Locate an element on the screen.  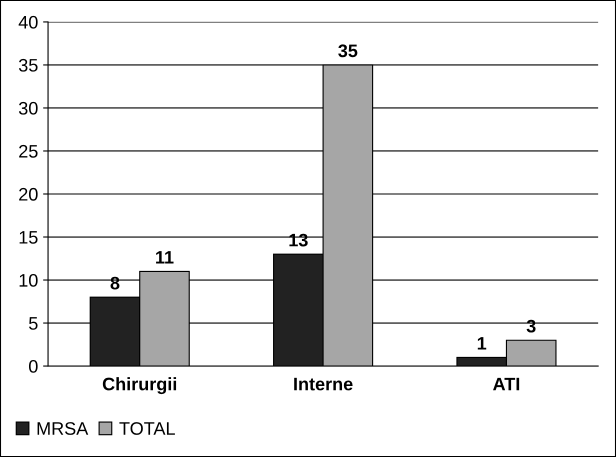
x-tick-label: ATI is located at coordinates (506, 384).